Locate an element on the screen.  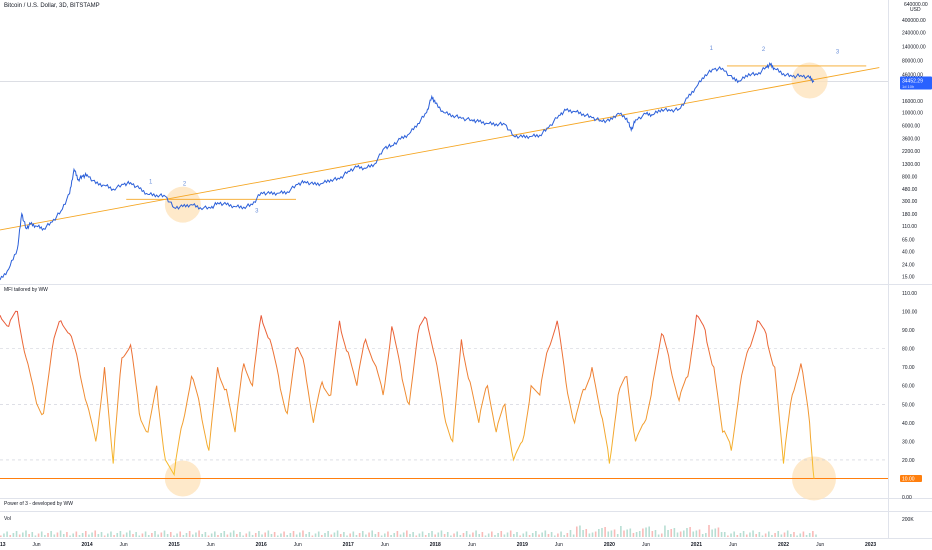
price-axis-tick-label: 140000.00 is located at coordinates (914, 47).